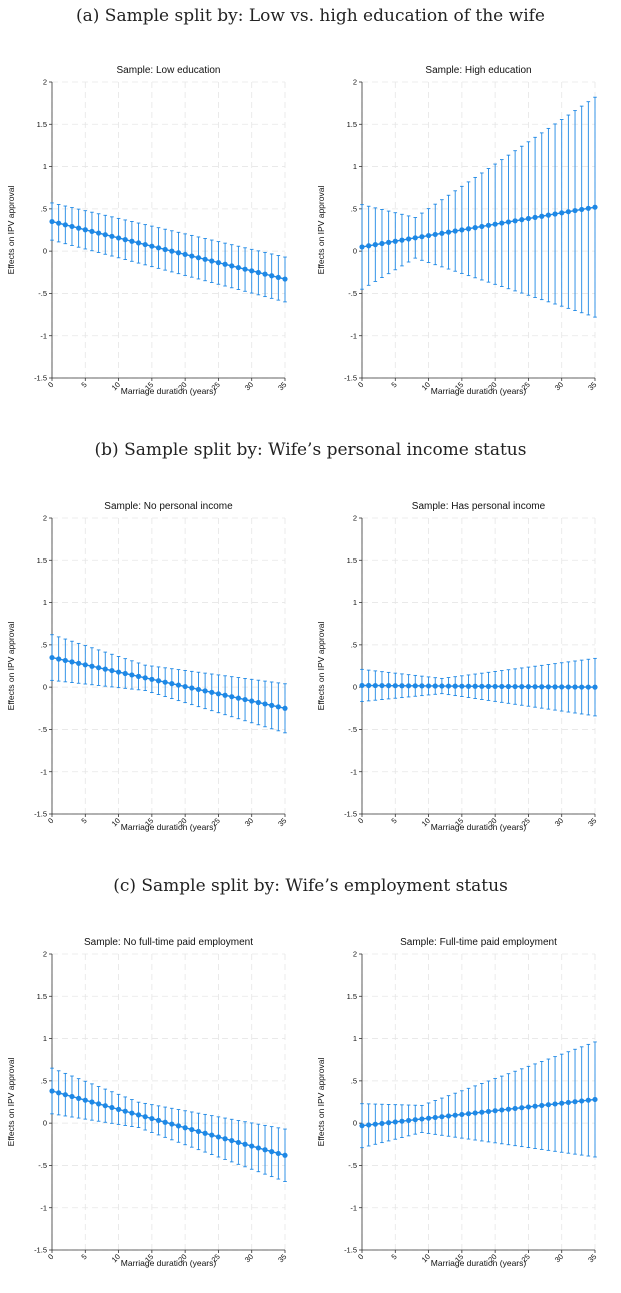 The width and height of the screenshot is (621, 1293). What do you see at coordinates (393, 384) in the screenshot?
I see `x-tick-label: 5` at bounding box center [393, 384].